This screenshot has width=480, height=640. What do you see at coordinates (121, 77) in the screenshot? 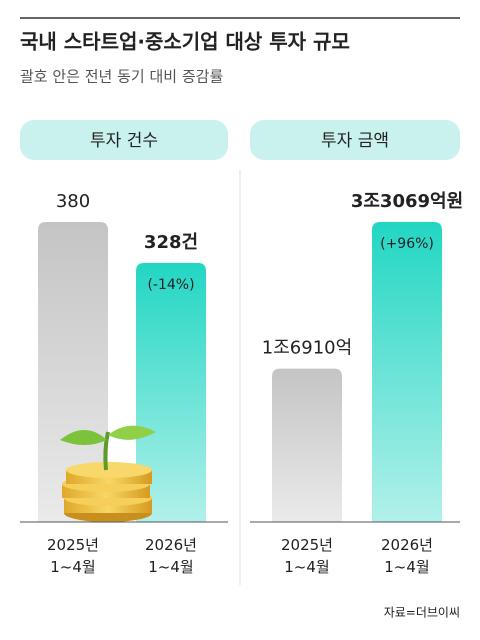
I see `subtitle: 괄호 안은 전년 동기 대비 증감률` at bounding box center [121, 77].